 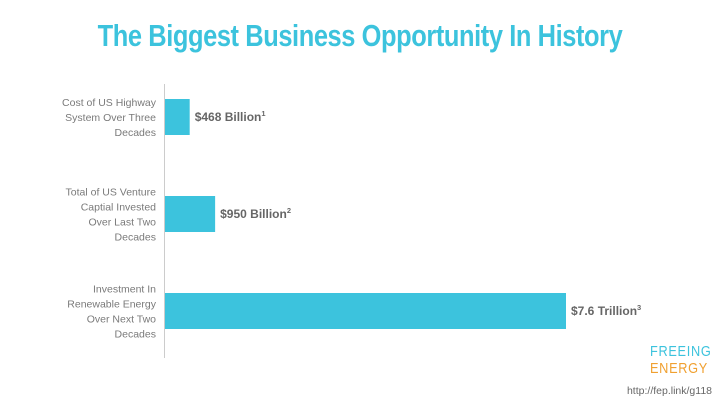 I want to click on logo-line-1: FREEING, so click(x=681, y=351).